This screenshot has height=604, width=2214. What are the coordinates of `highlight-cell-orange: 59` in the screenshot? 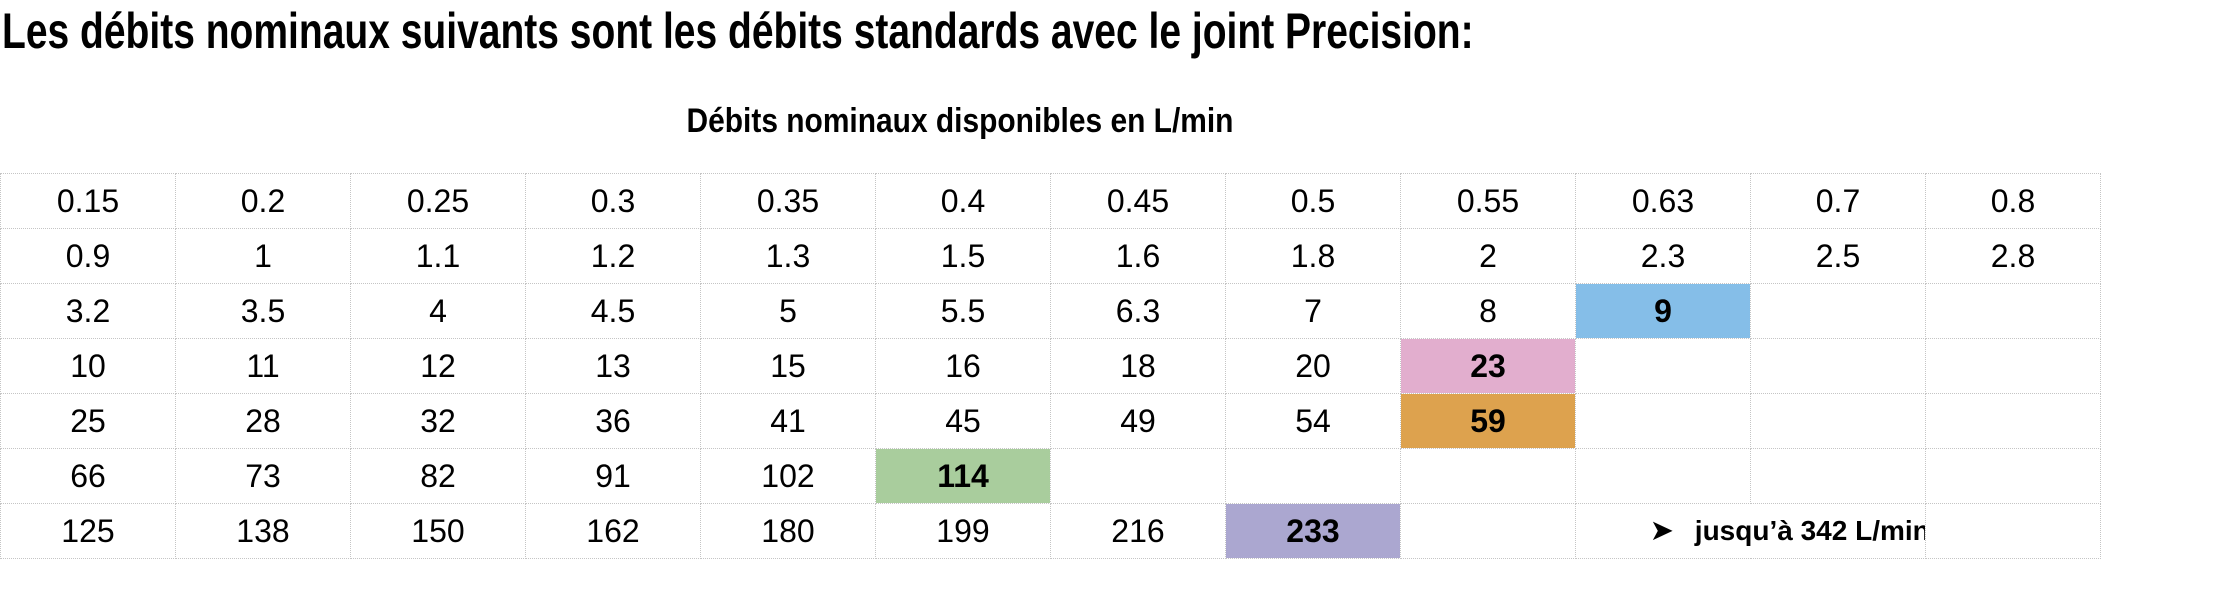 It's located at (1488, 421).